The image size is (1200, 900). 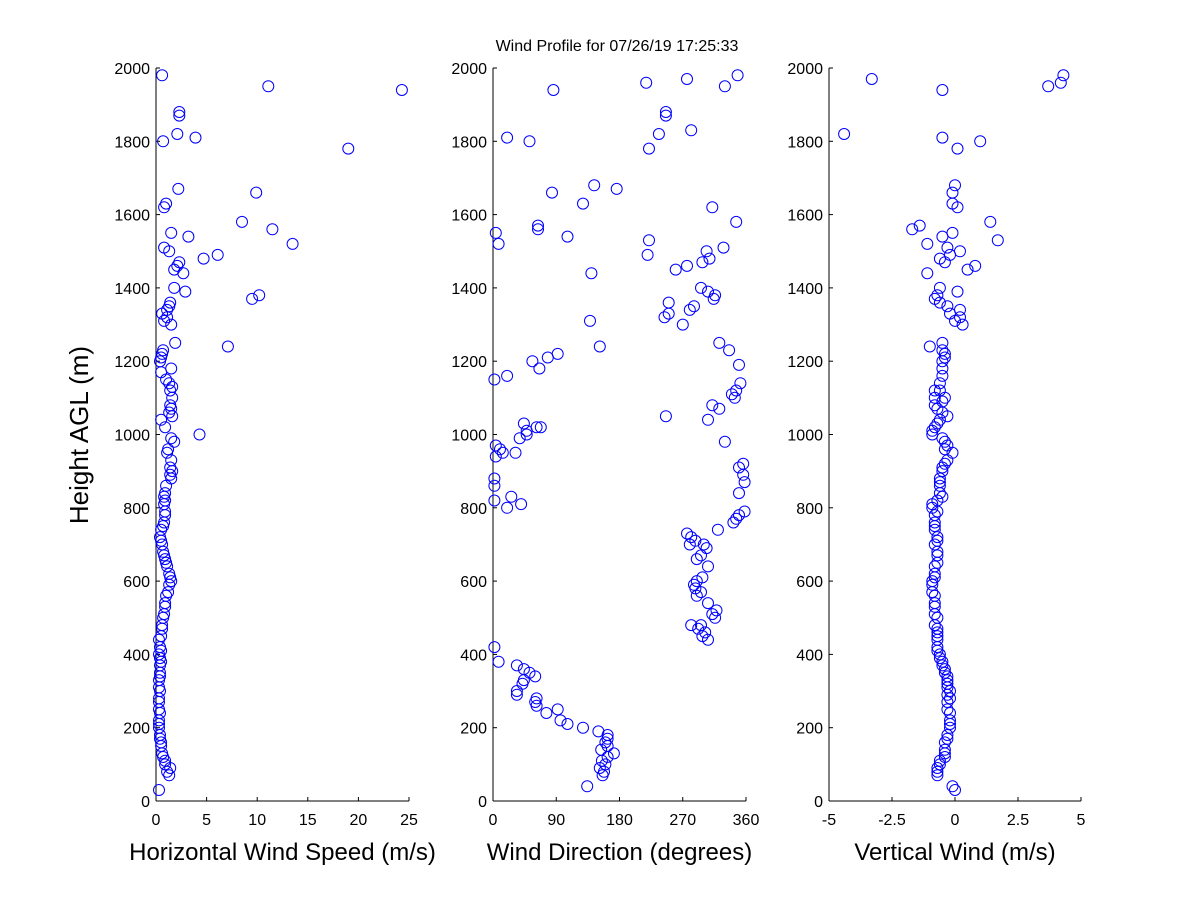 What do you see at coordinates (469, 289) in the screenshot?
I see `y-tick-label: 1400` at bounding box center [469, 289].